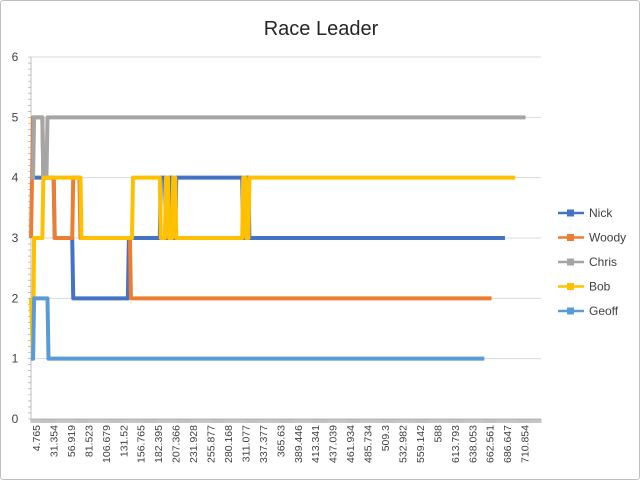  Describe the element at coordinates (15, 238) in the screenshot. I see `y-tick-label: 3` at that location.